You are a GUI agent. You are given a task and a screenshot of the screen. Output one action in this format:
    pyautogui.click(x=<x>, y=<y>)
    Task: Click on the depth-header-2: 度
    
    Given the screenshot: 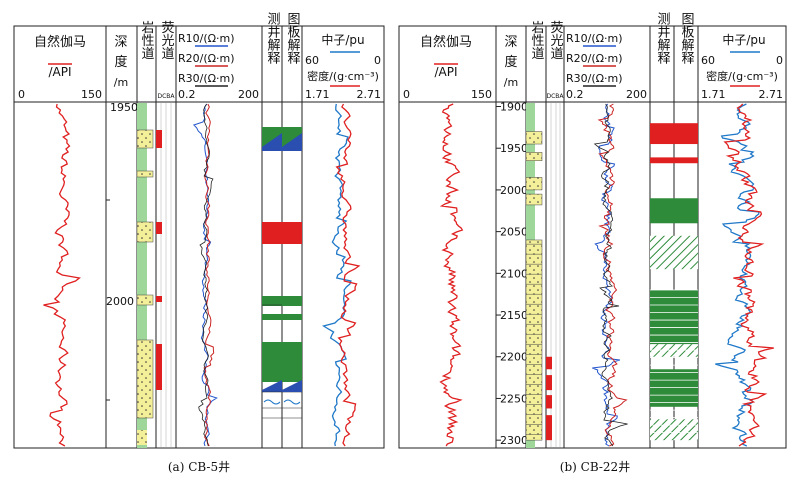 What is the action you would take?
    pyautogui.click(x=510, y=62)
    